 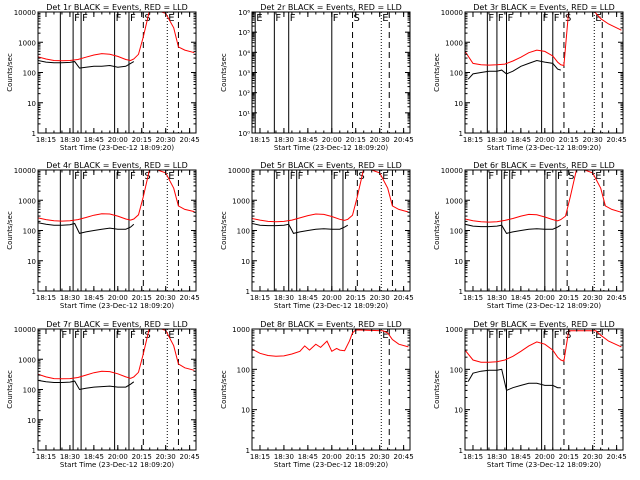 I want to click on chart-title: Det 5r BLACK = Events, RED = LLD, so click(x=331, y=165).